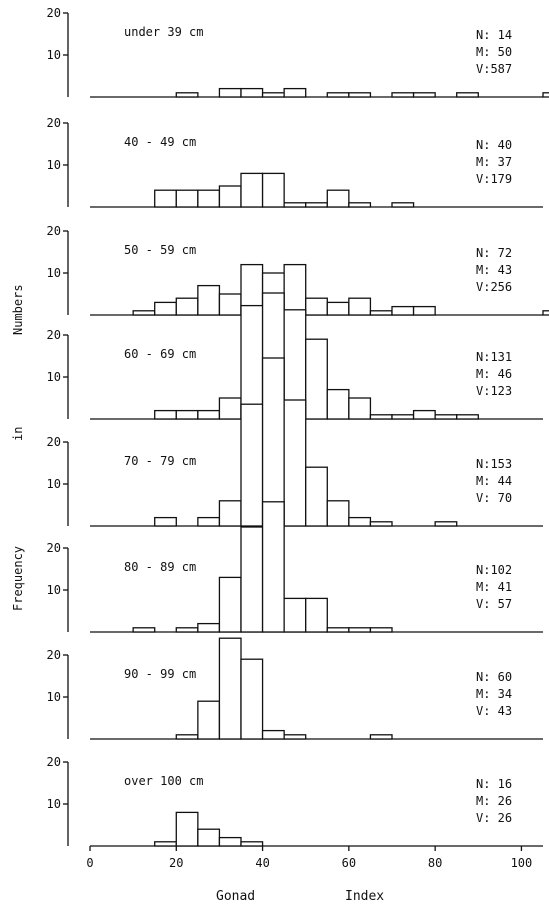 The height and width of the screenshot is (912, 549). Describe the element at coordinates (18, 309) in the screenshot. I see `y-axis-label-numbers: Numbers` at that location.